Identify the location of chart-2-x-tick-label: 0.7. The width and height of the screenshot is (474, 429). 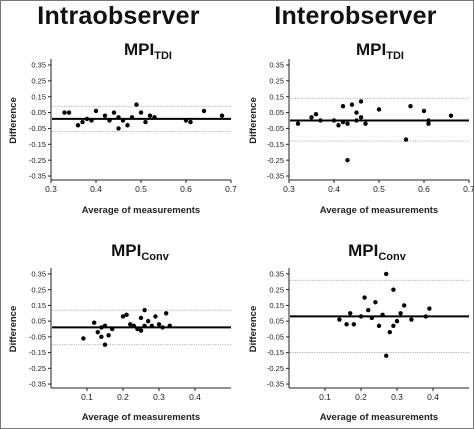
(468, 189).